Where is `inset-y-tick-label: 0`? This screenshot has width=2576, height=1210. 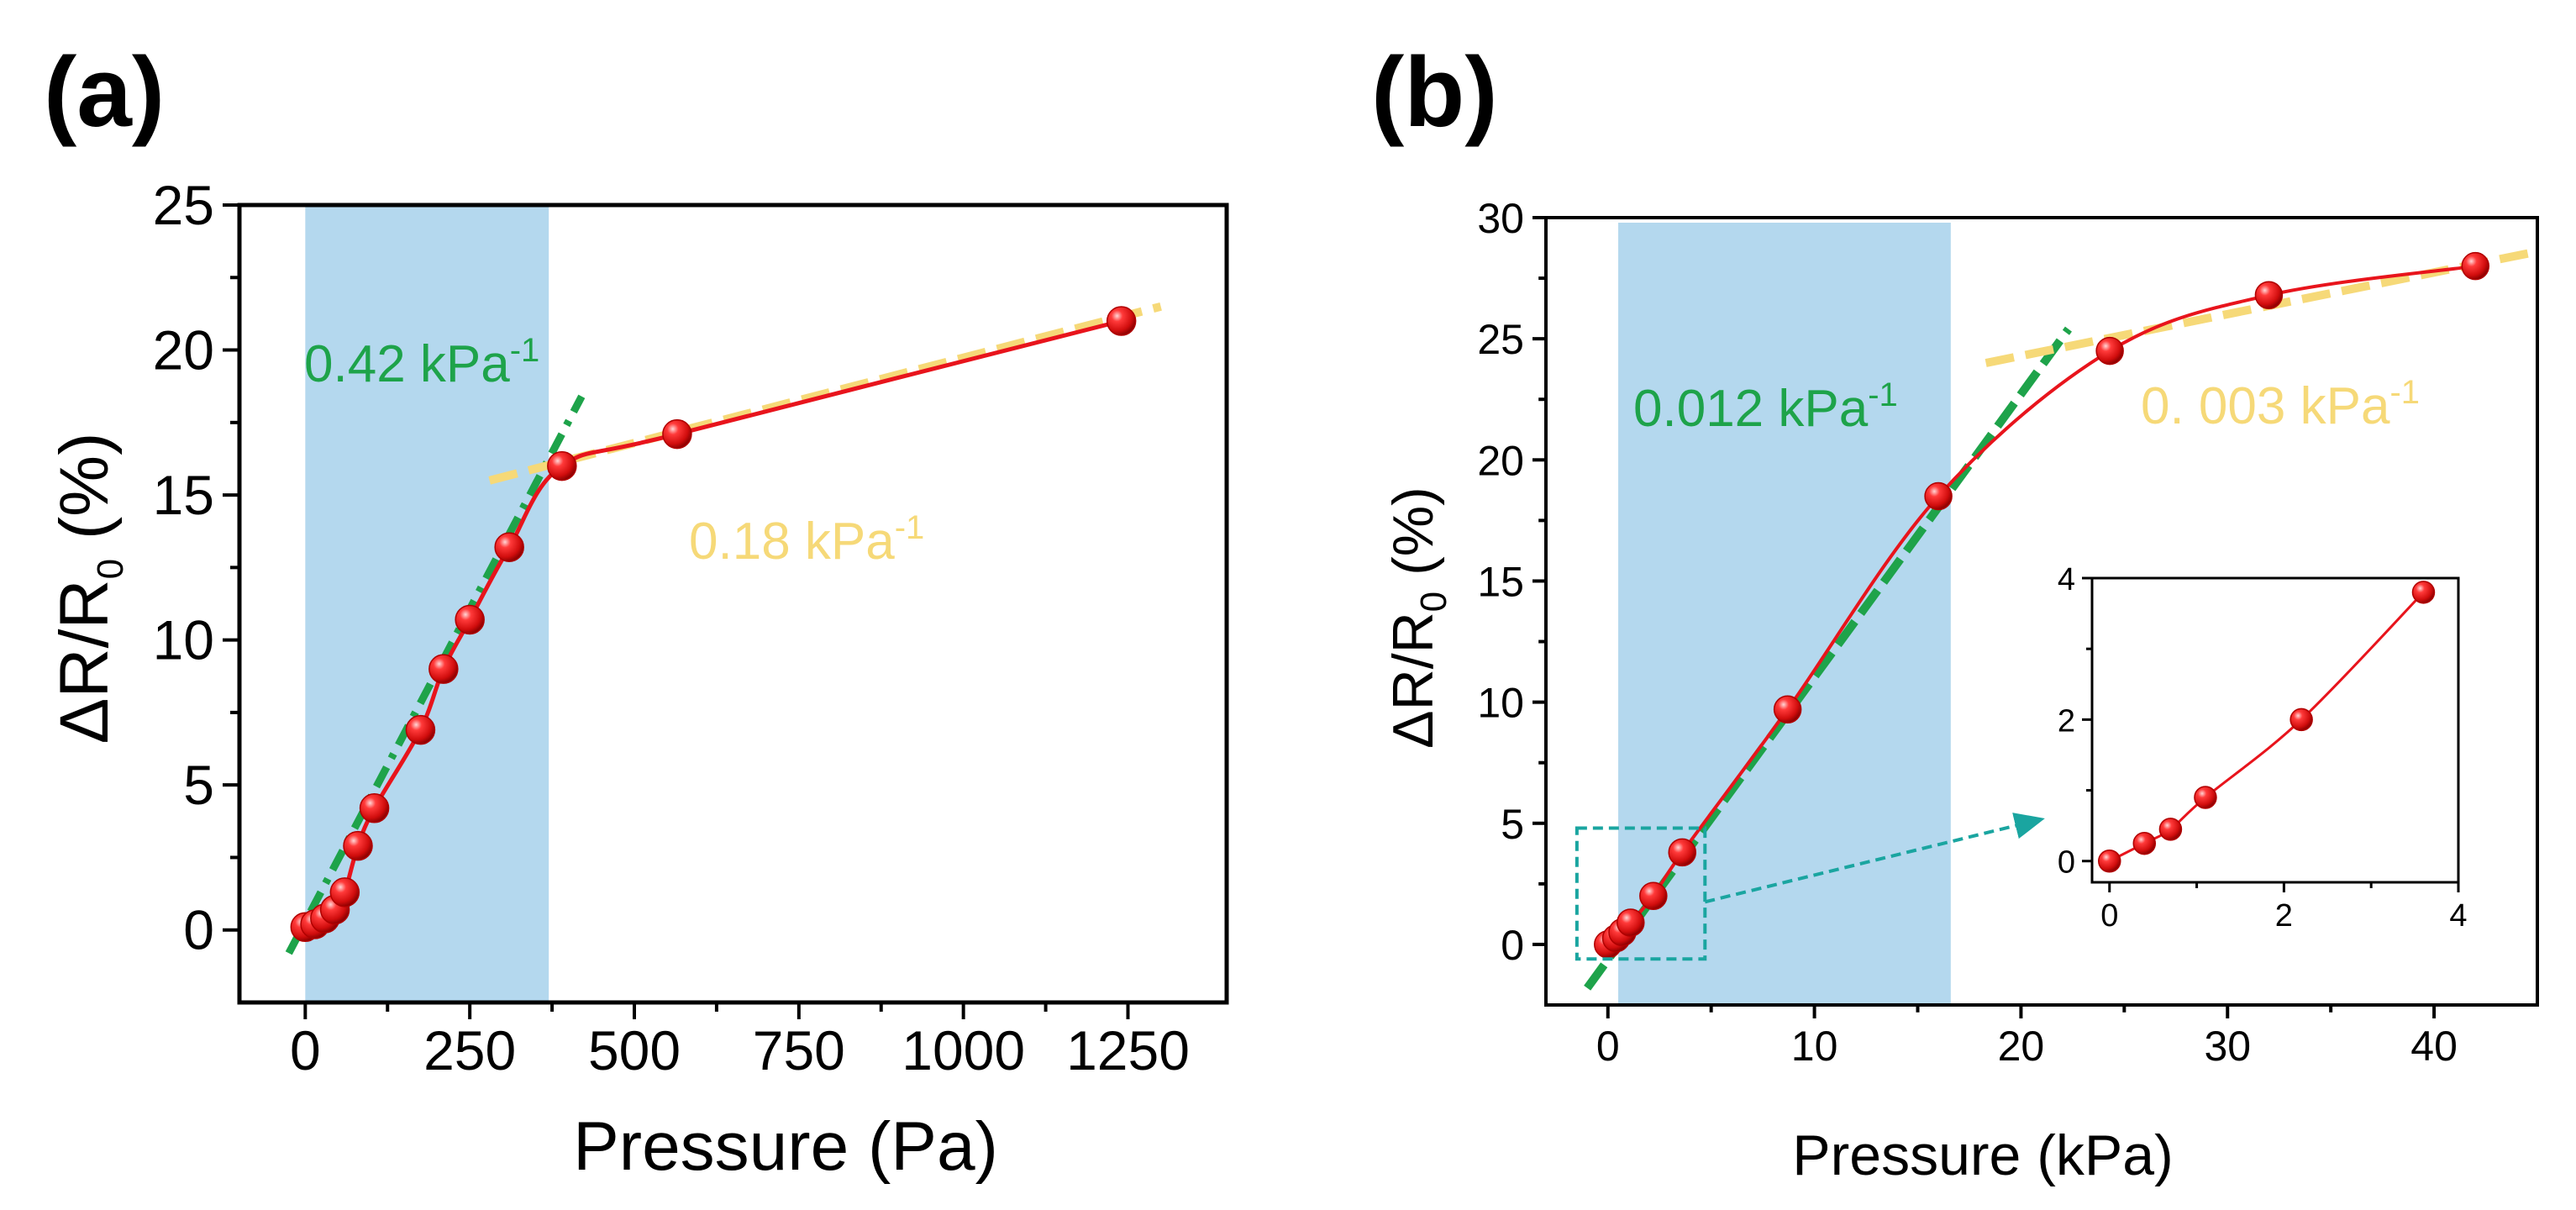
inset-y-tick-label: 0 is located at coordinates (2066, 863).